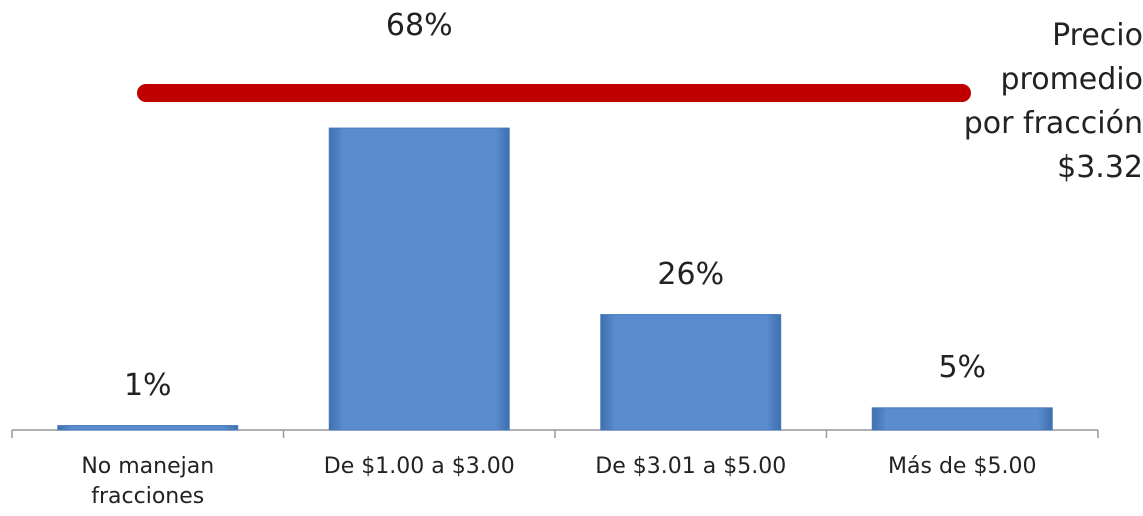  What do you see at coordinates (691, 274) in the screenshot?
I see `value-label: 26%` at bounding box center [691, 274].